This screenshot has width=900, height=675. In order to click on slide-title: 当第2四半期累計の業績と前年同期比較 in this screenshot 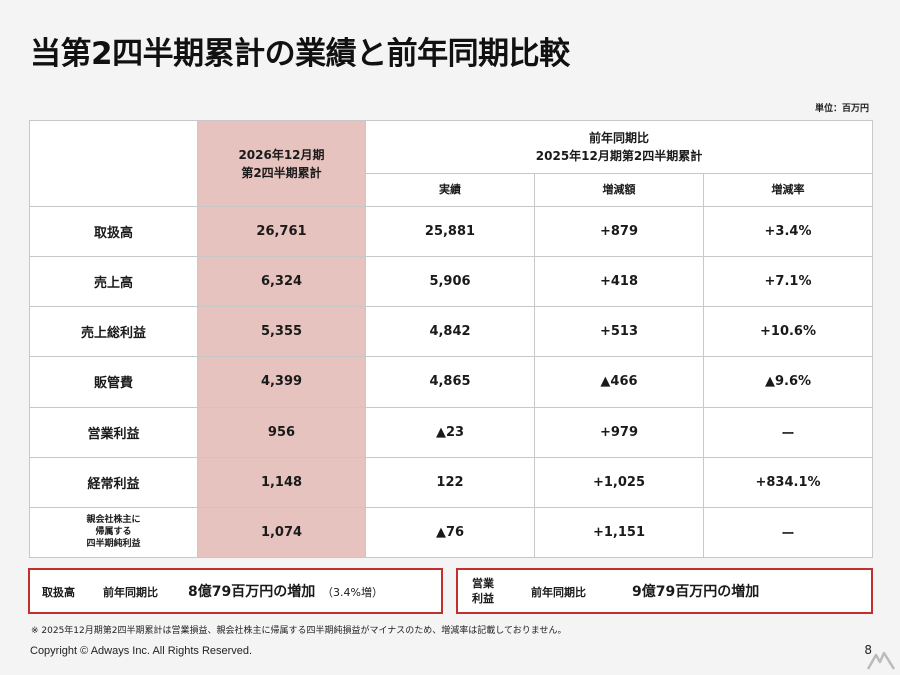, I will do `click(300, 54)`.